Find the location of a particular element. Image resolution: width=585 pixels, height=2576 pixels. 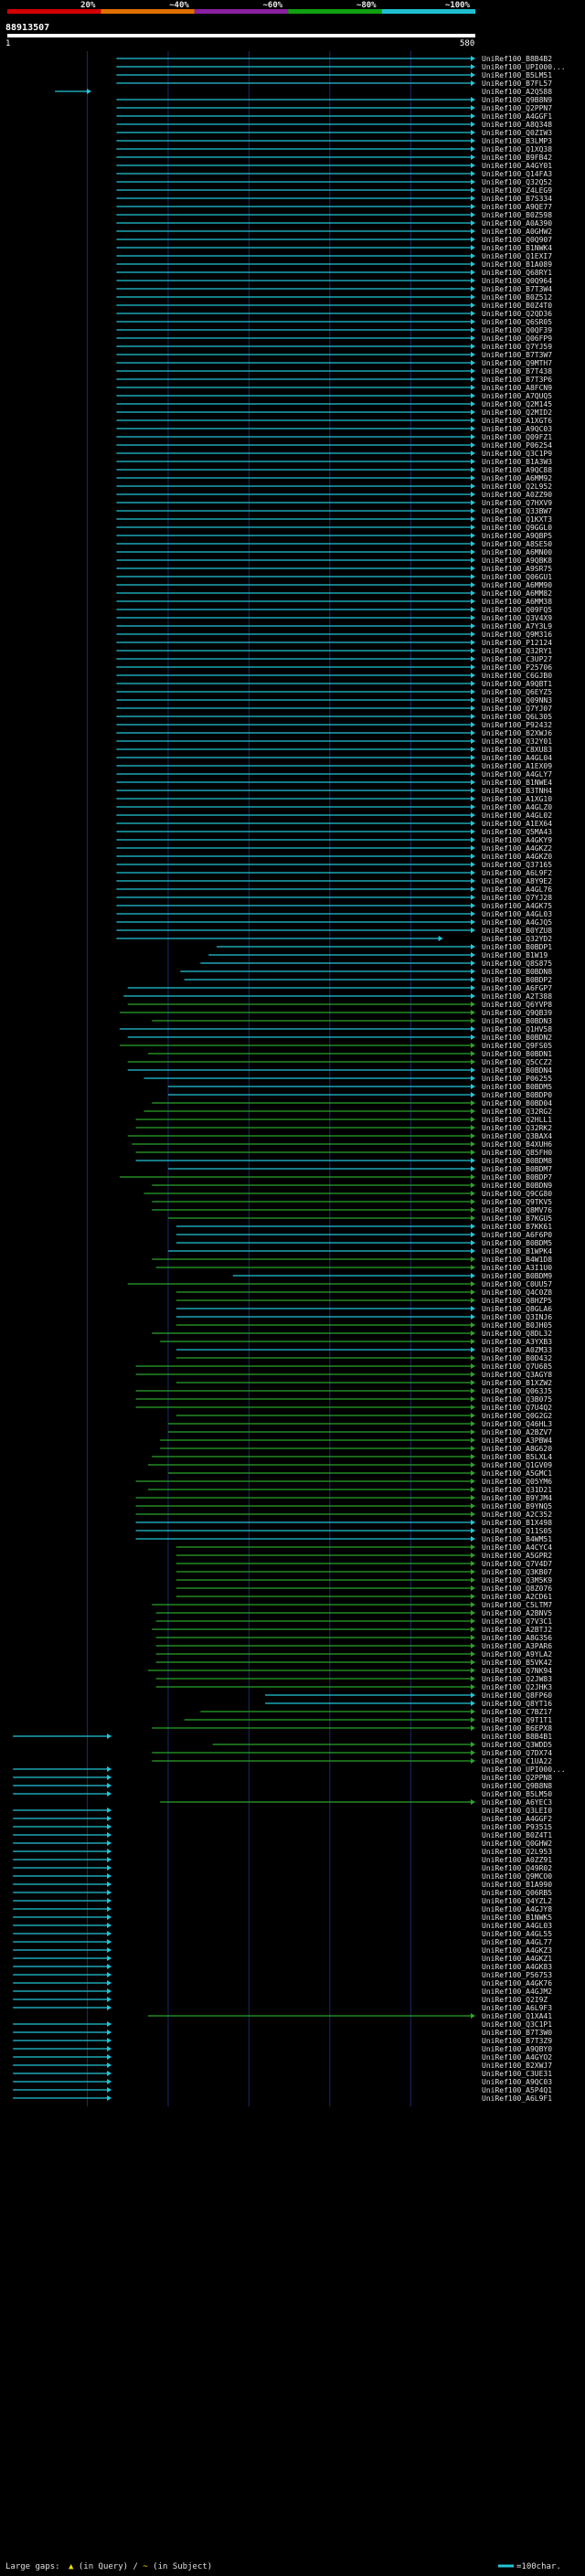

hit-label: UniRef100_Q14FA3 is located at coordinates (517, 174).